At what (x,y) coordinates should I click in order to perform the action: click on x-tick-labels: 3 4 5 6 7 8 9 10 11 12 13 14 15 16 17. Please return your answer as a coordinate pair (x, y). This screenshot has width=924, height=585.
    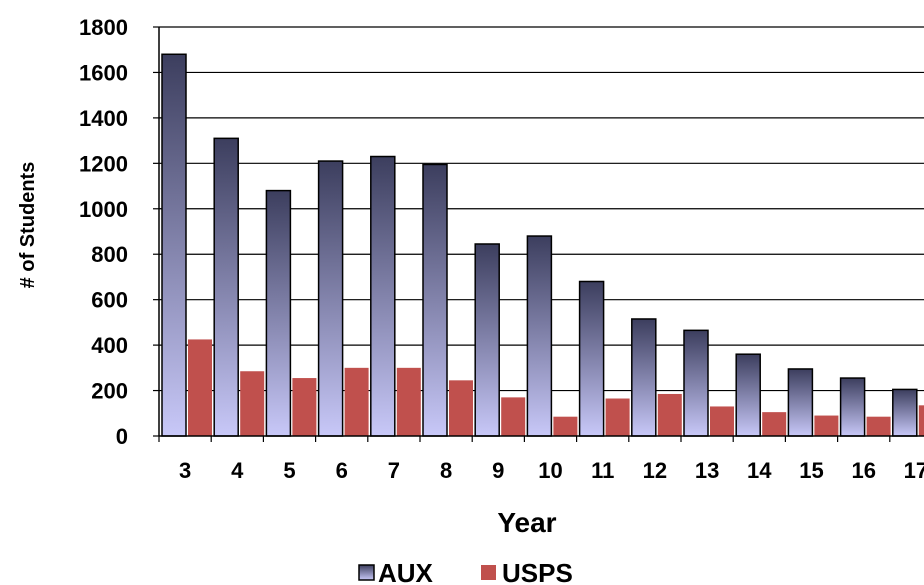
    Looking at the image, I should click on (551, 470).